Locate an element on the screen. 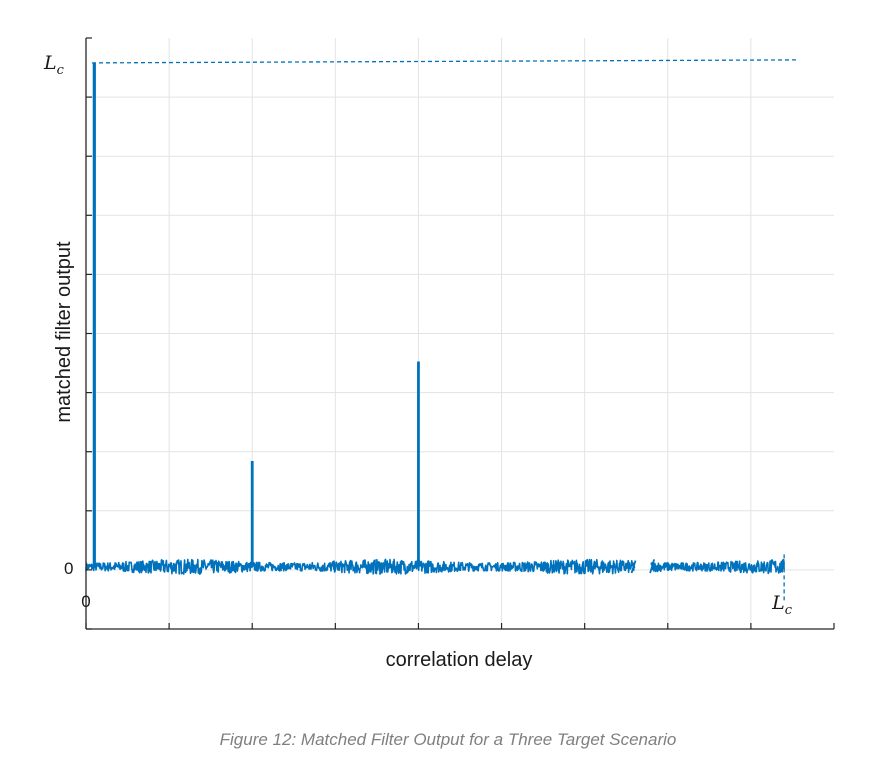  y-tick-label-2: Lc is located at coordinates (54, 65).